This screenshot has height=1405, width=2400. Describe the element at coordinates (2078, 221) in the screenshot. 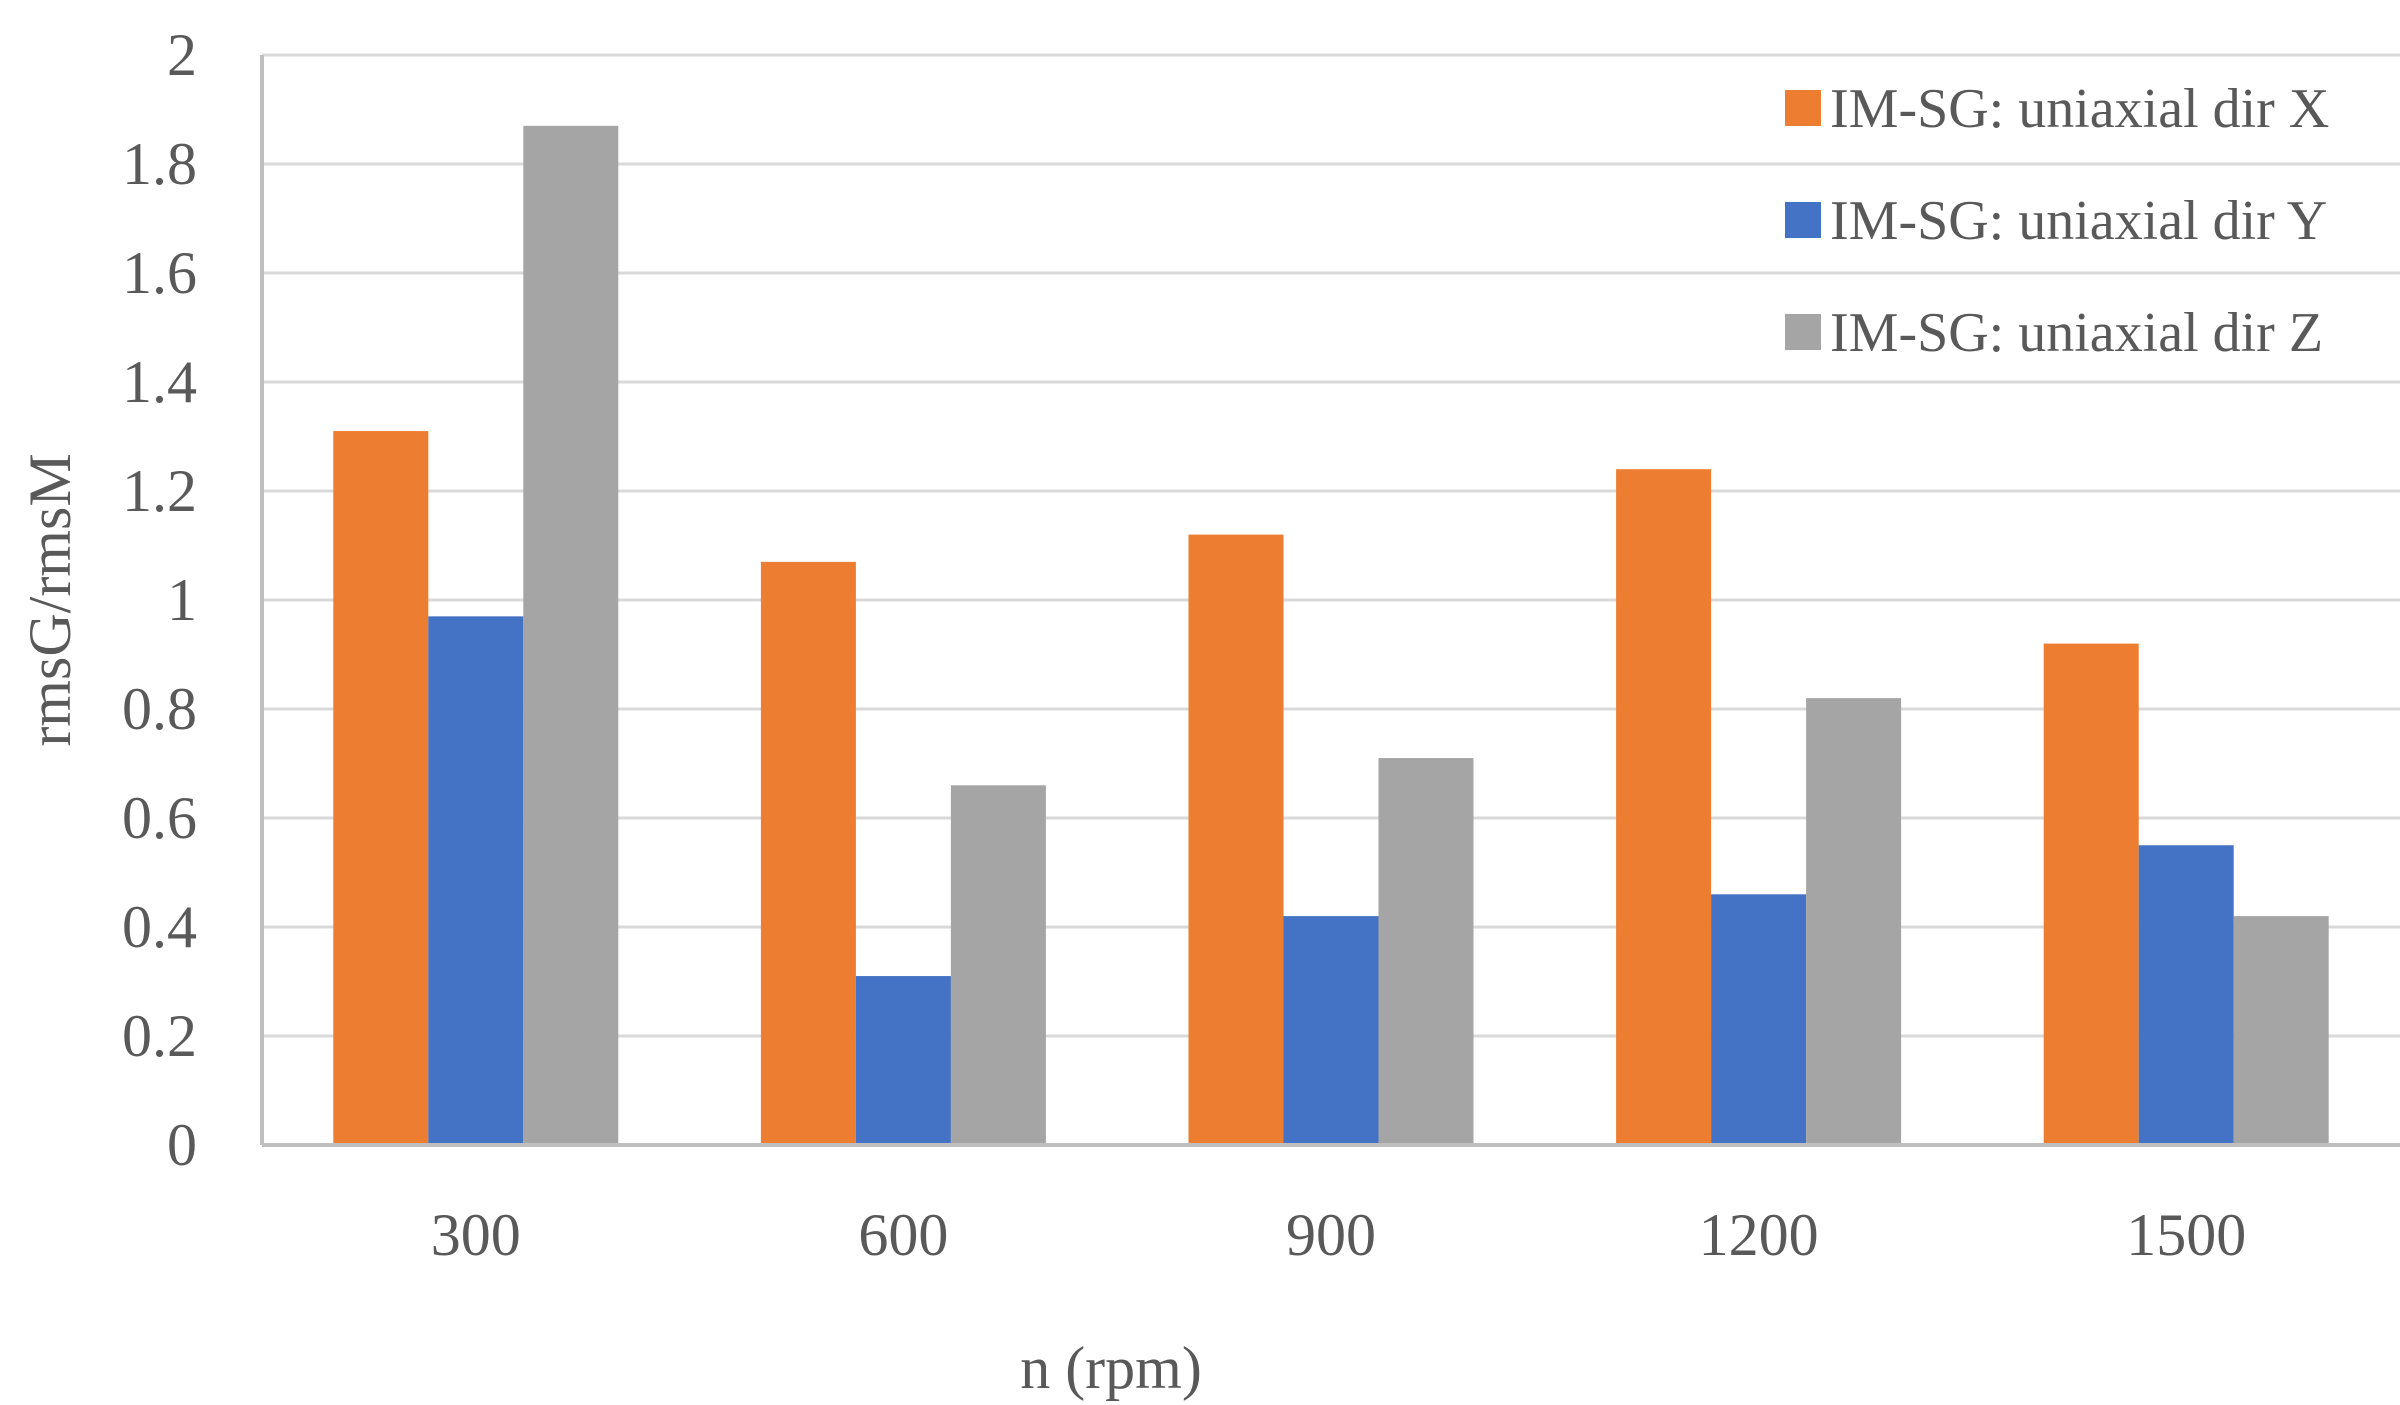

I see `legend-label: IM-SG: uniaxial dir Y` at that location.